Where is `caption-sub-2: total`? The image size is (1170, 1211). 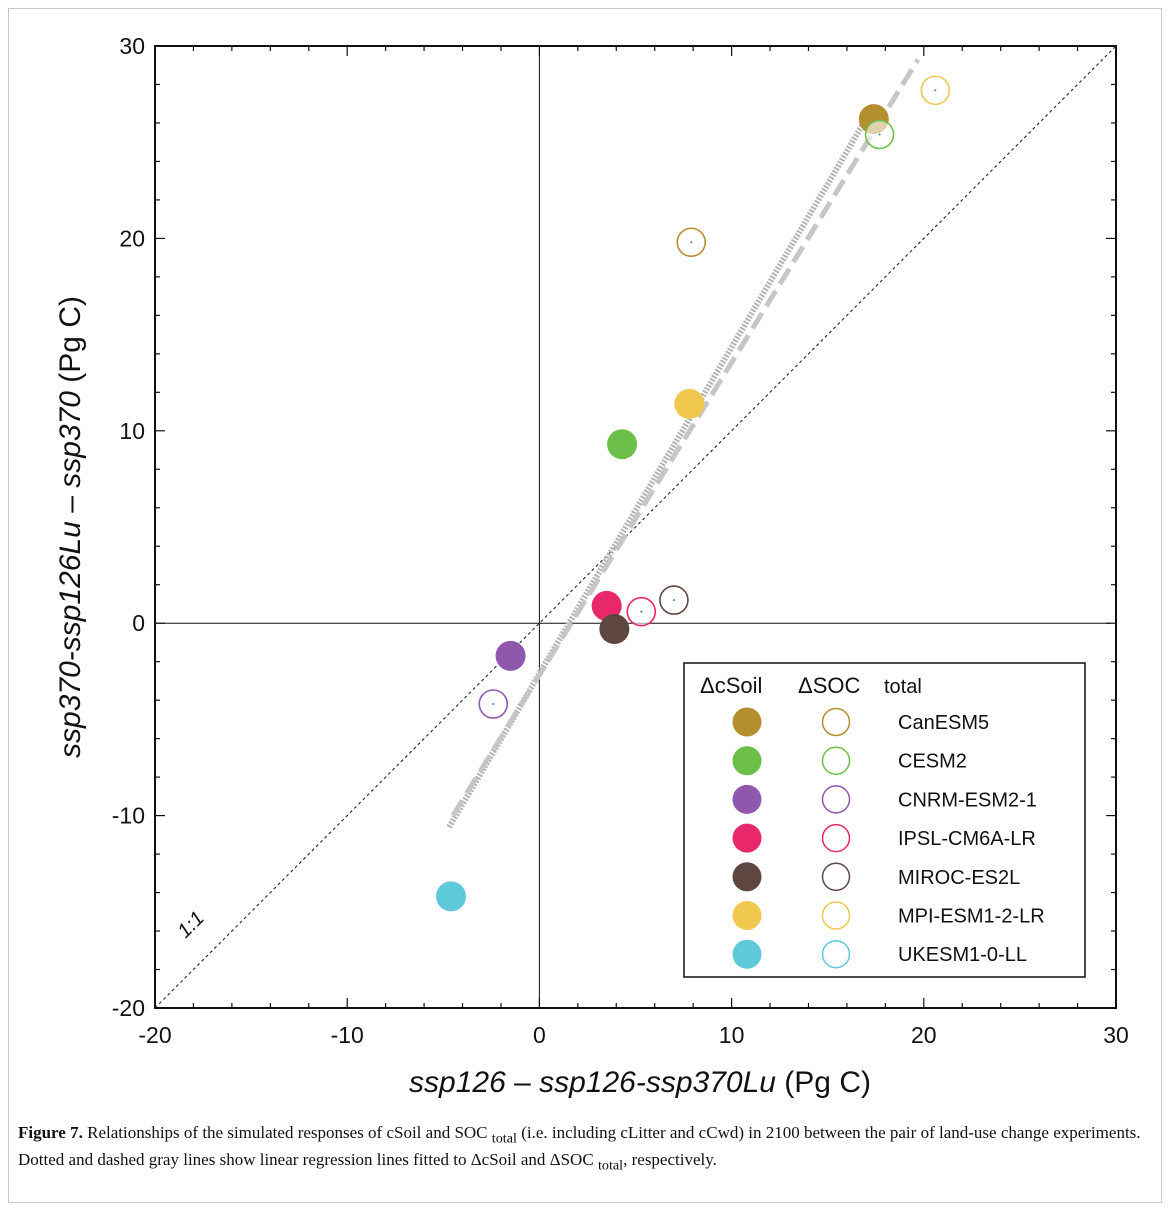
caption-sub-2: total is located at coordinates (610, 1165).